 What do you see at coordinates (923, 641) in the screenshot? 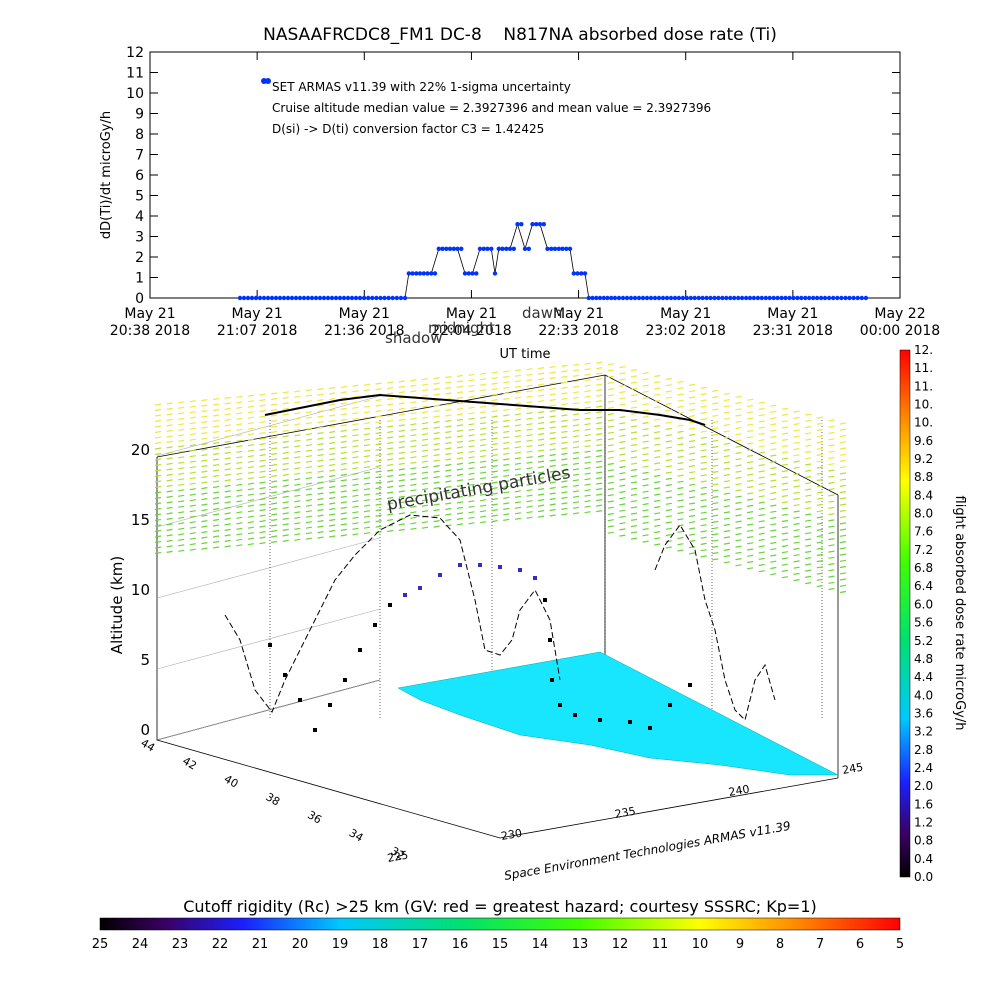
I see `colorbar-right-tick: 5.2` at bounding box center [923, 641].